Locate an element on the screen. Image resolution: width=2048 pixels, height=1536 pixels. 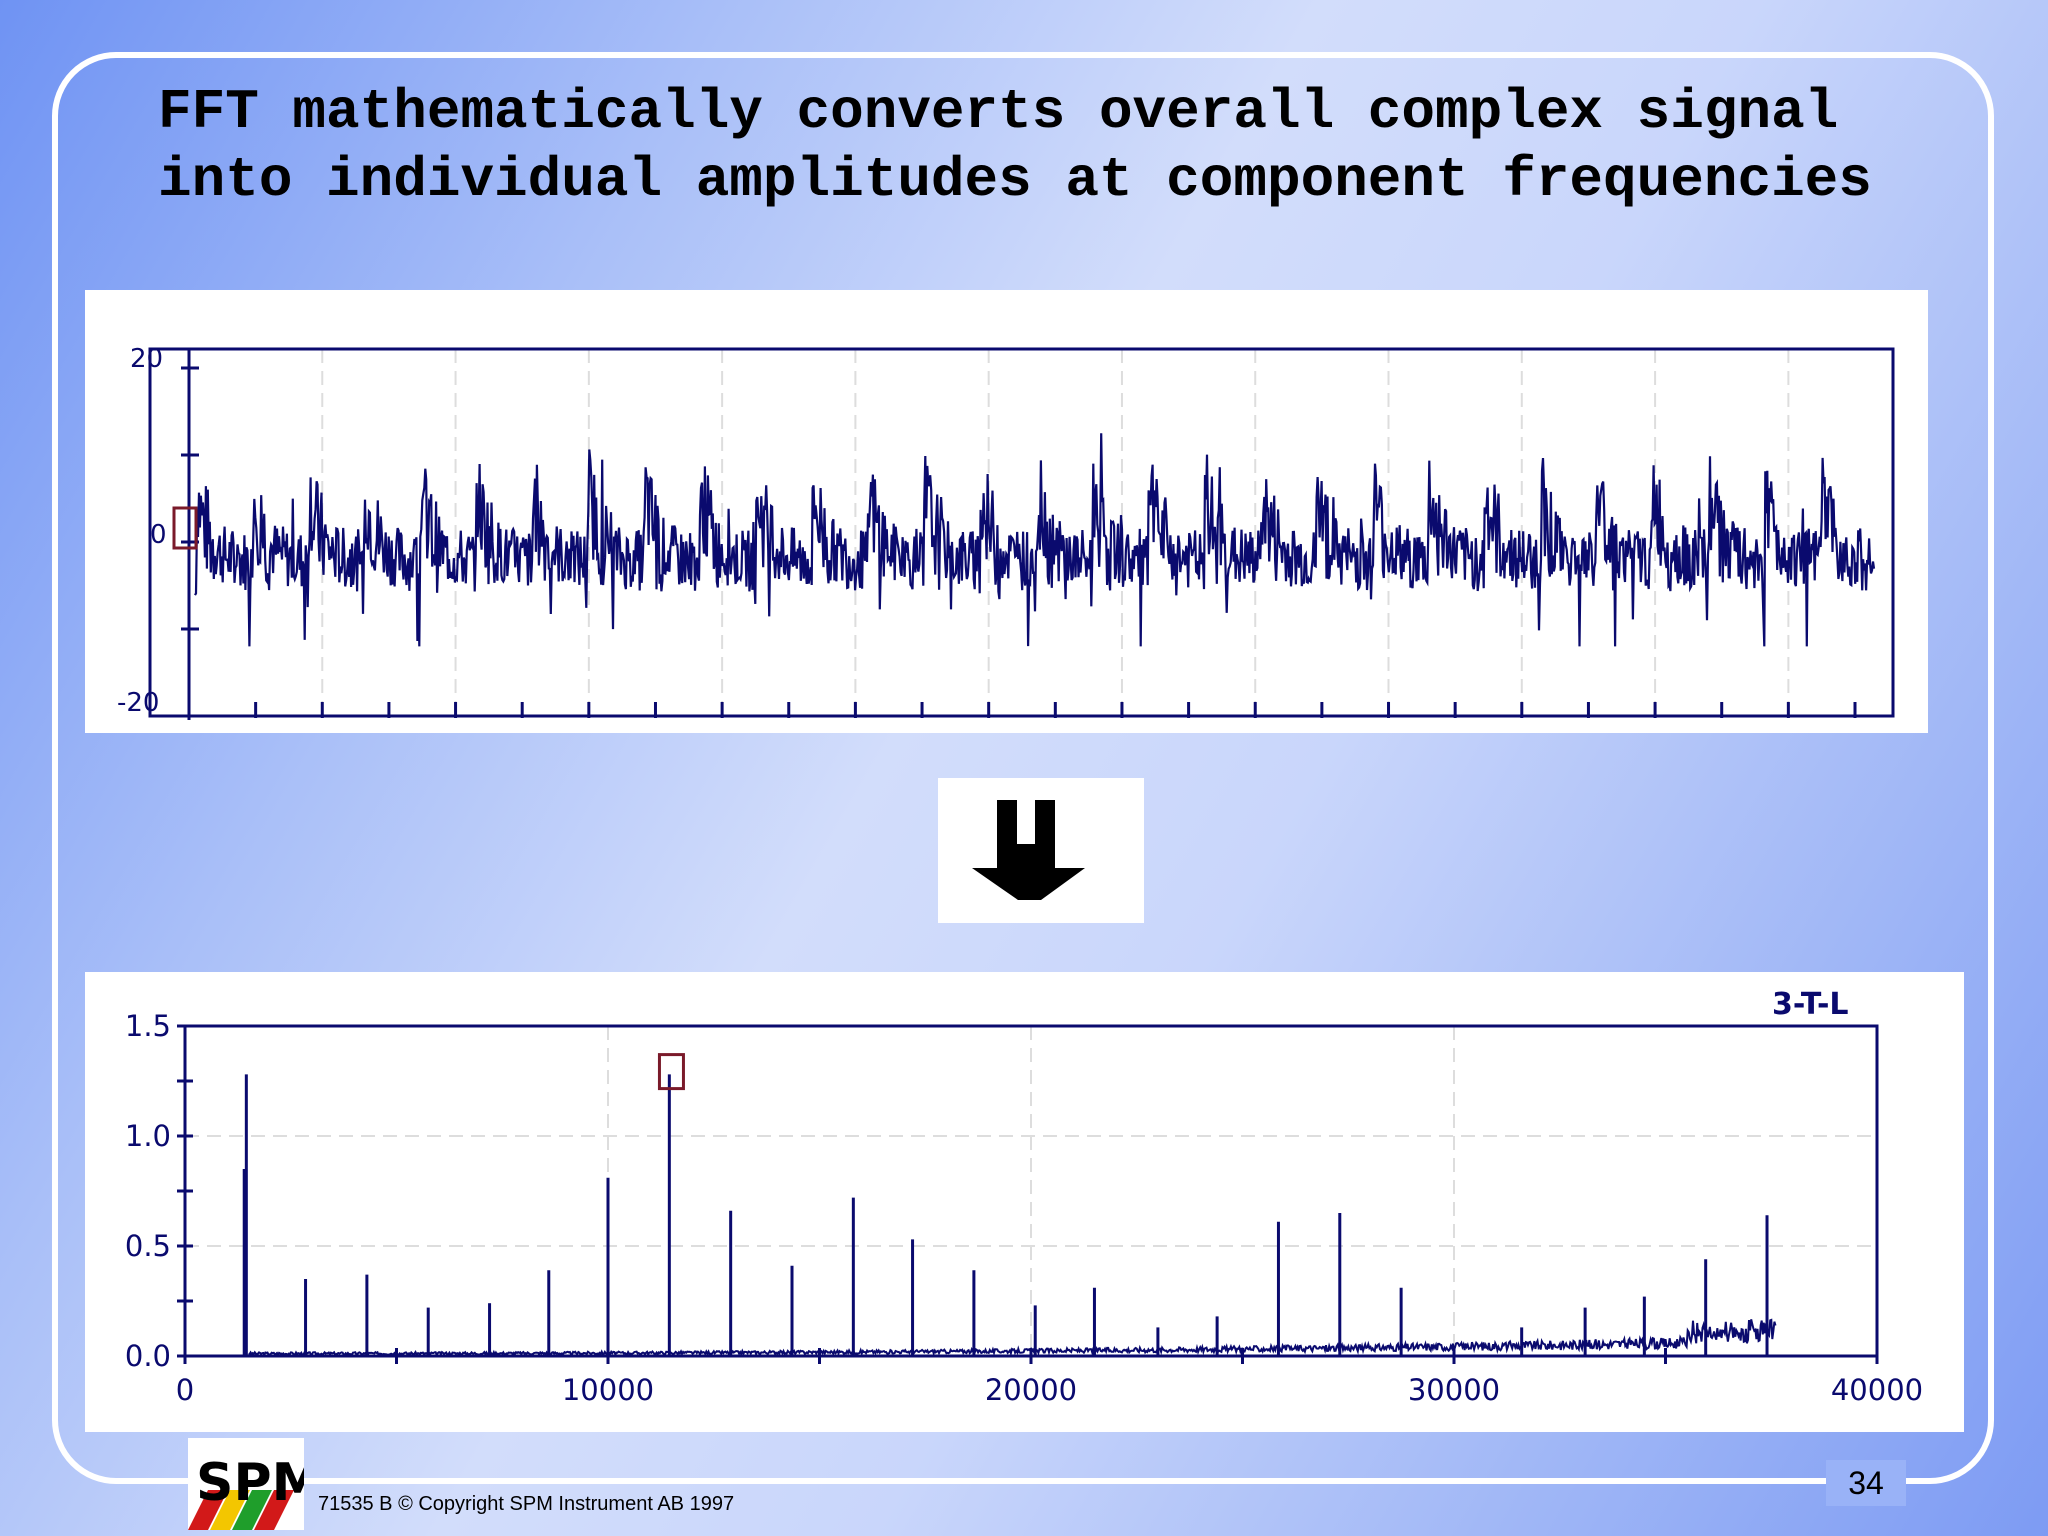
x-tick-label: 20000 is located at coordinates (1031, 1390).